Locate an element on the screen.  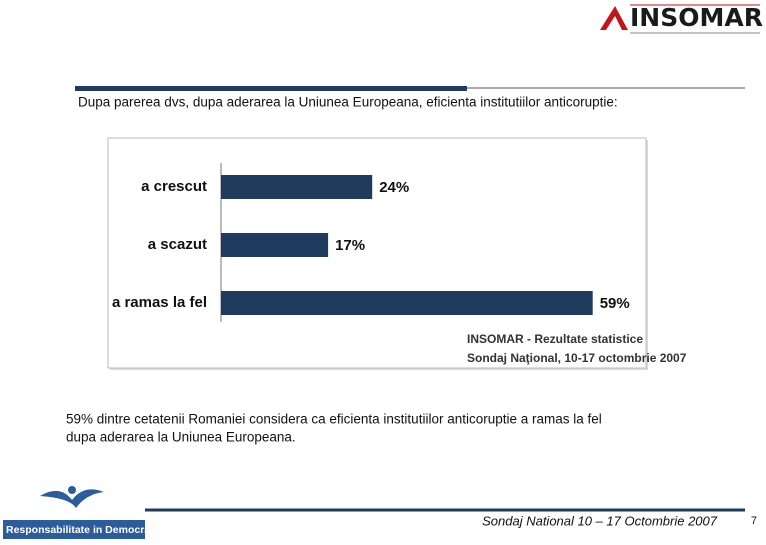
category-label: a scazut is located at coordinates (177, 244).